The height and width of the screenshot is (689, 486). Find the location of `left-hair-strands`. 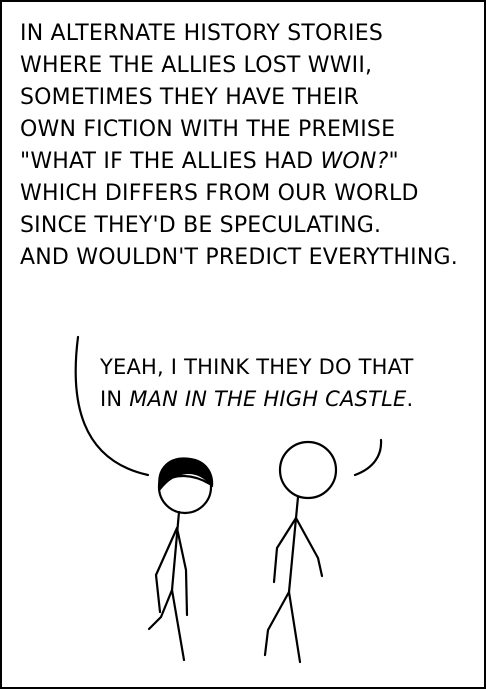

left-hair-strands is located at coordinates (186, 477).